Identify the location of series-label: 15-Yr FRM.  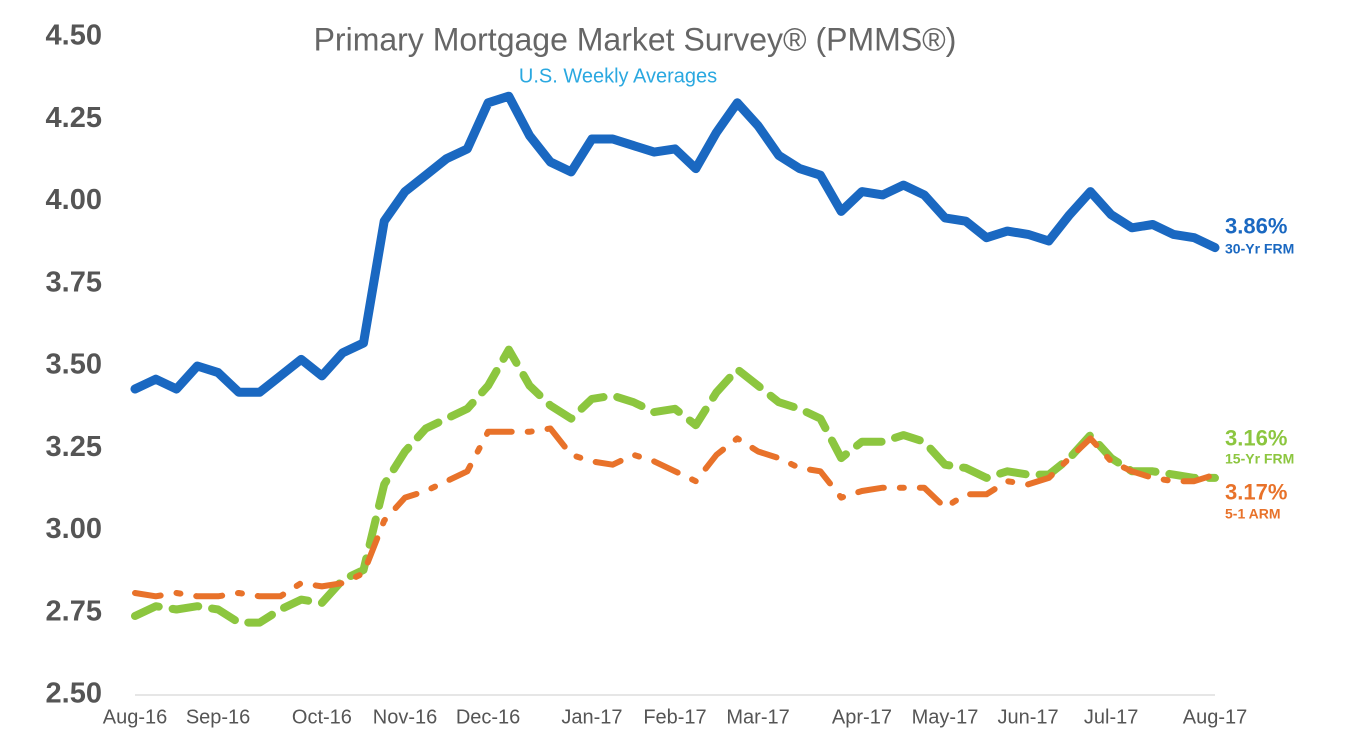
(1259, 459).